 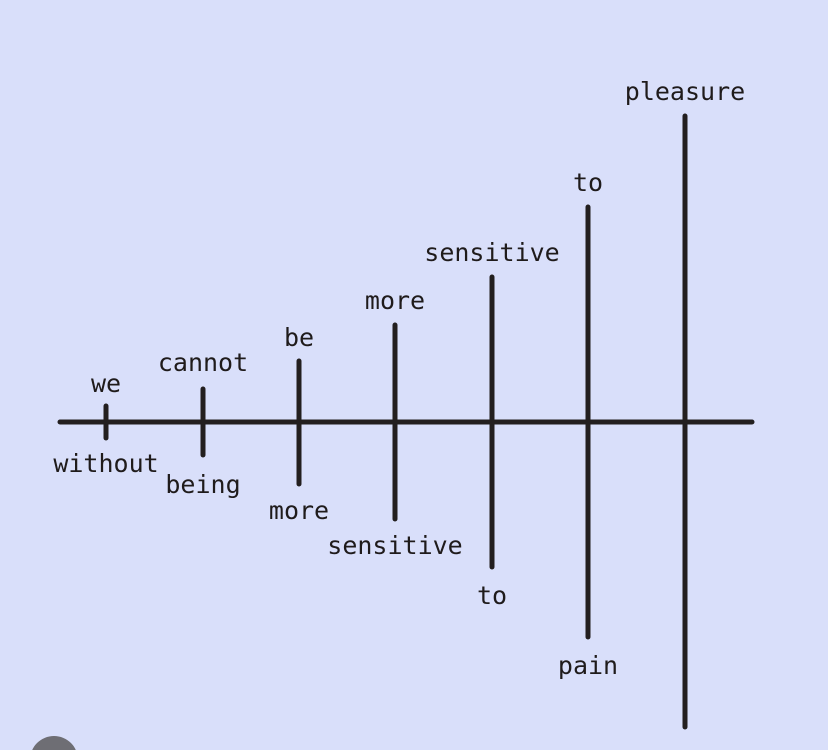 What do you see at coordinates (202, 484) in the screenshot?
I see `word-below-being: being` at bounding box center [202, 484].